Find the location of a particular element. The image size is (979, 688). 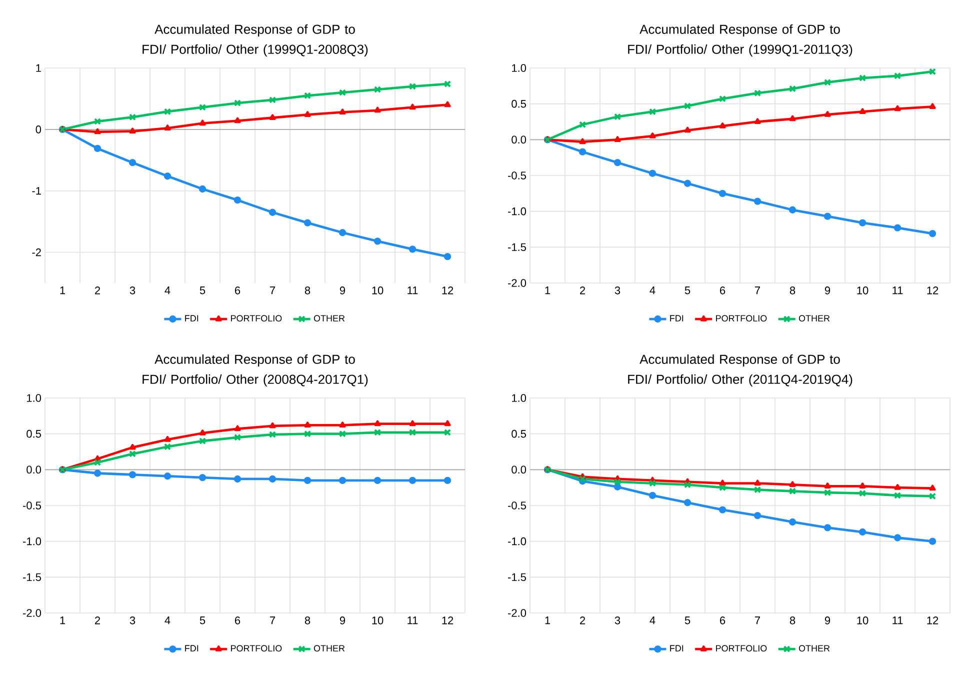

y-tick-label: 0 is located at coordinates (39, 130).